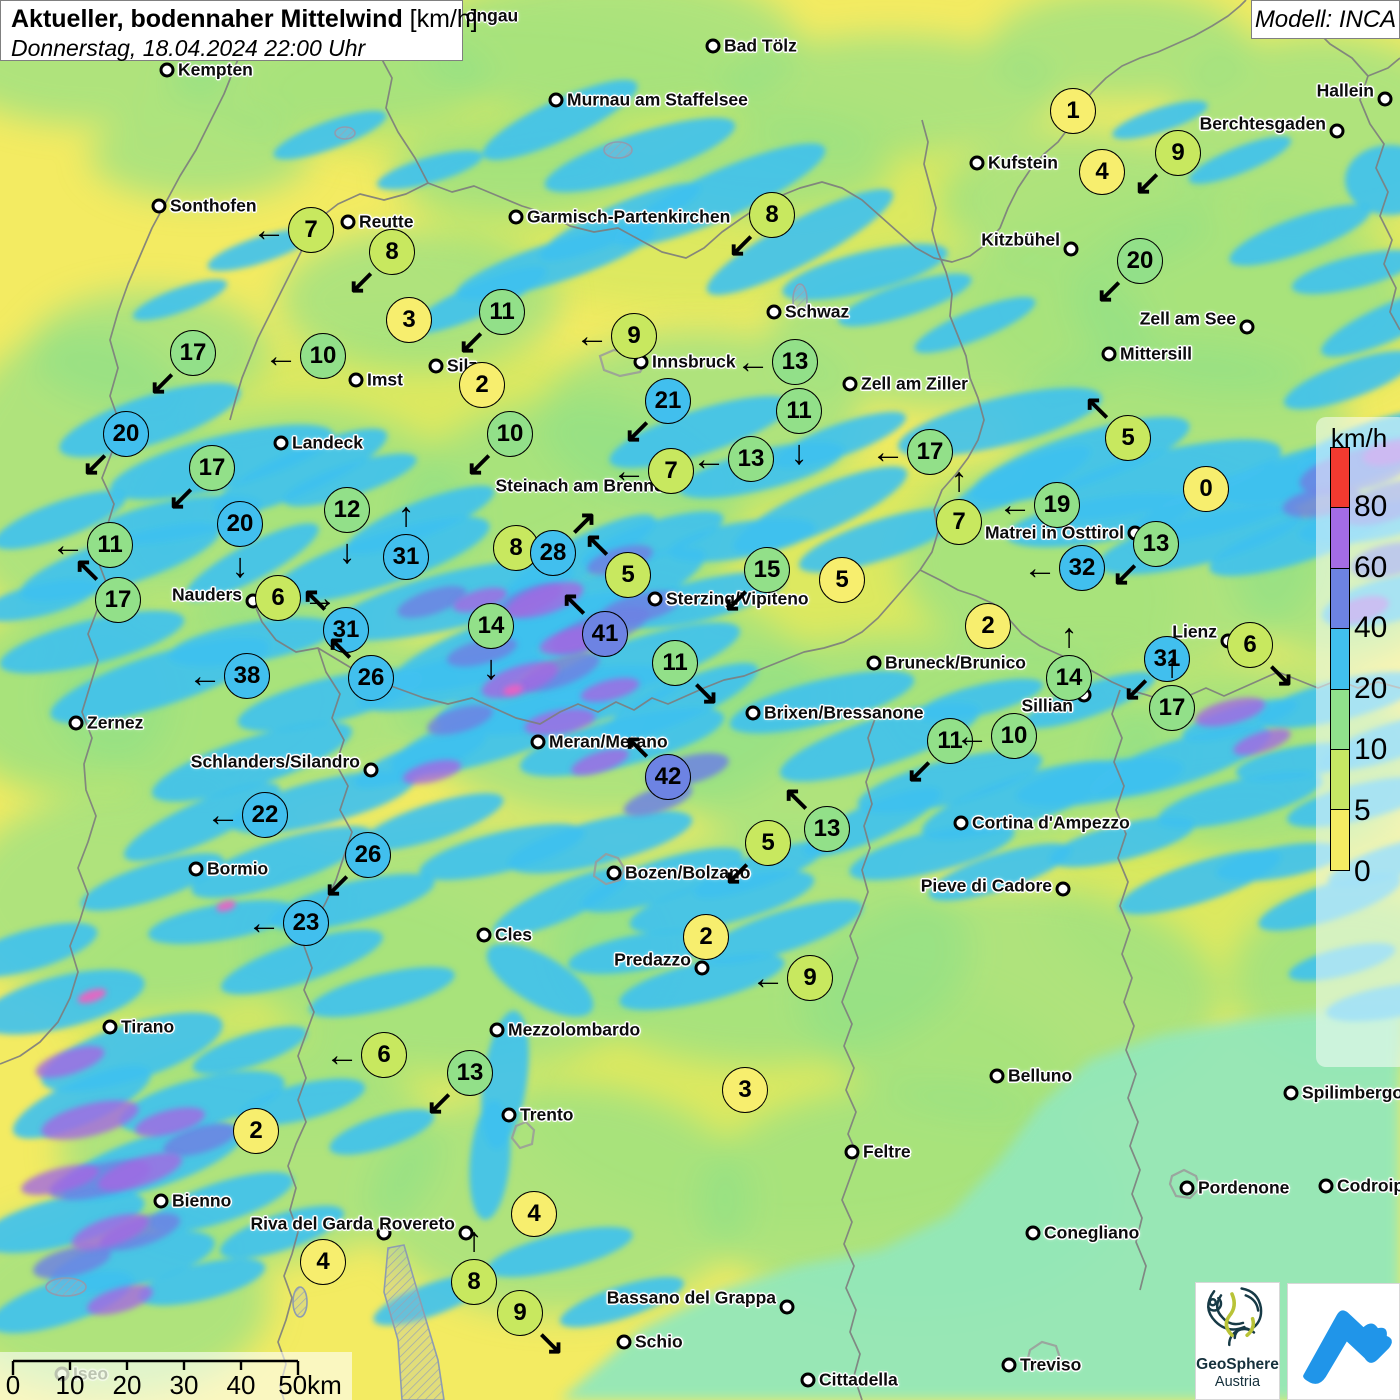 Image resolution: width=1400 pixels, height=1400 pixels. Describe the element at coordinates (574, 1029) in the screenshot. I see `city-label: Mezzolombardo` at that location.